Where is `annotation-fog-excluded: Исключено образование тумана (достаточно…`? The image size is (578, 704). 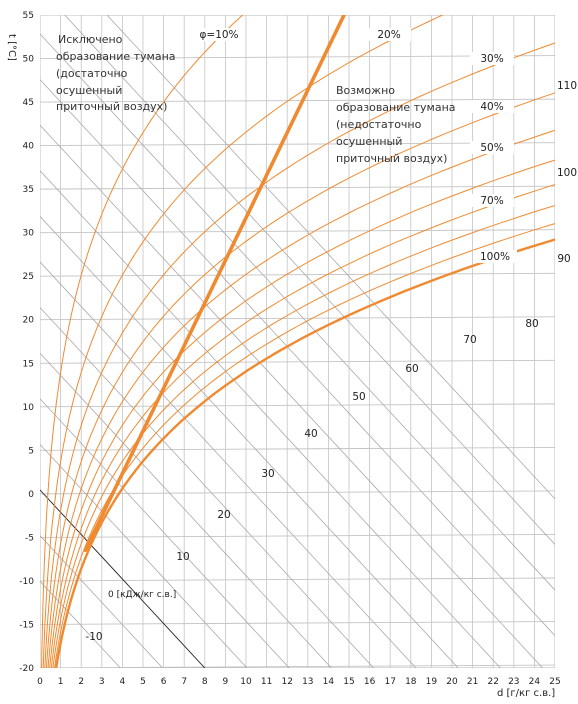
annotation-fog-excluded: Исключено образование тумана (достаточно… is located at coordinates (116, 73).